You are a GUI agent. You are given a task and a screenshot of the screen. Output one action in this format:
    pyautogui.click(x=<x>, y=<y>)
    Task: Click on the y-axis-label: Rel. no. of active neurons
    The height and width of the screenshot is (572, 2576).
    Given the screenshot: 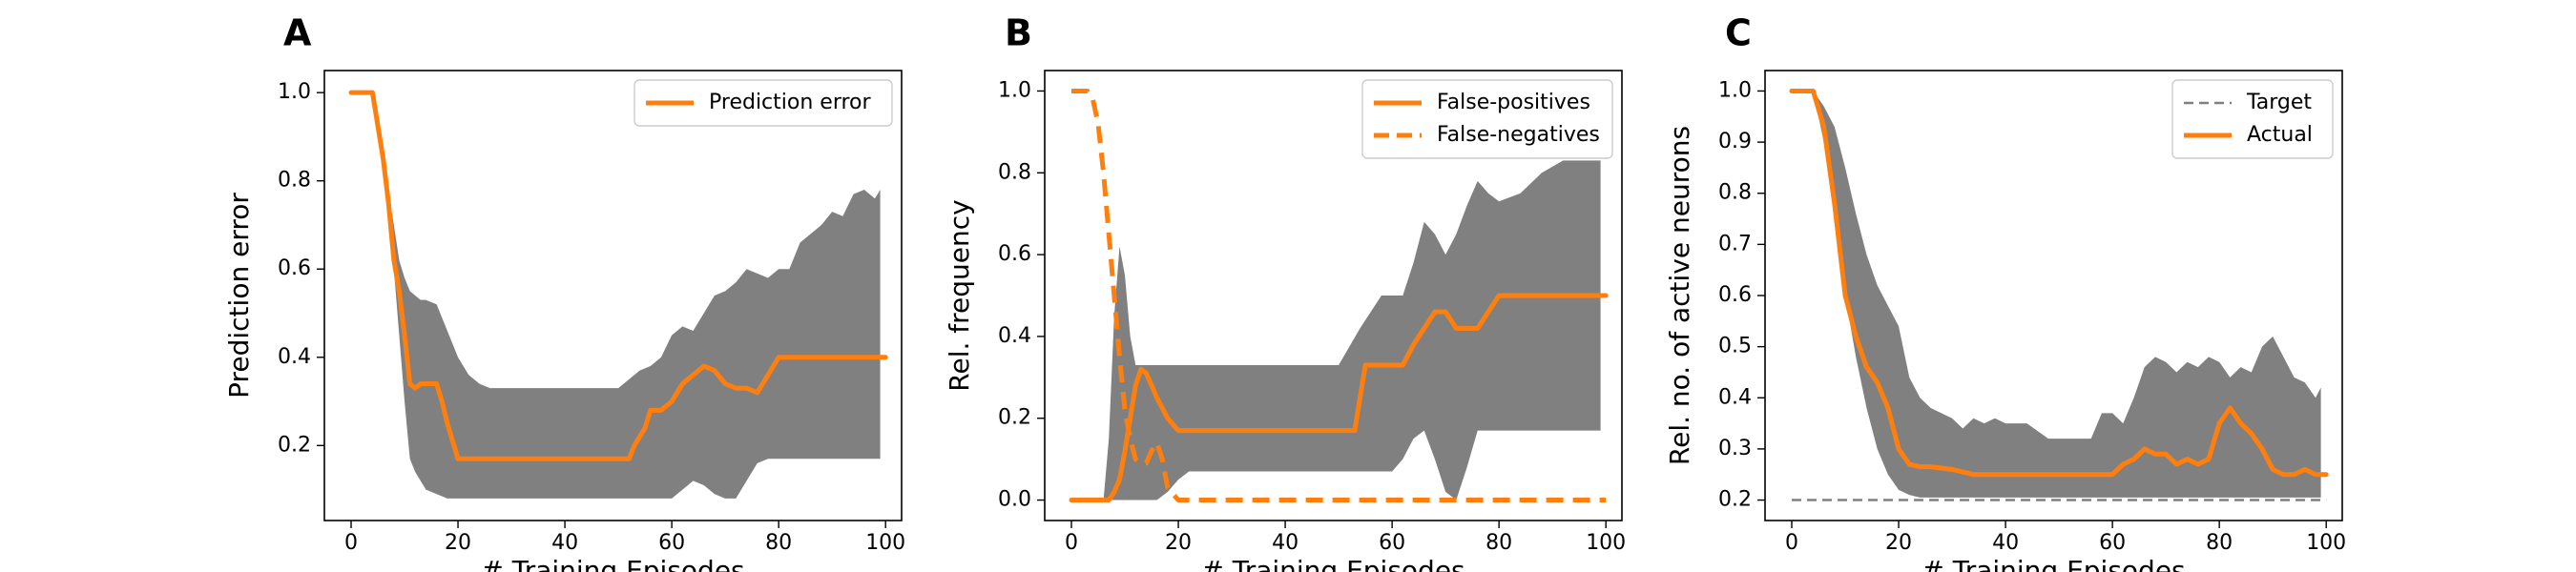 What is the action you would take?
    pyautogui.click(x=1679, y=296)
    